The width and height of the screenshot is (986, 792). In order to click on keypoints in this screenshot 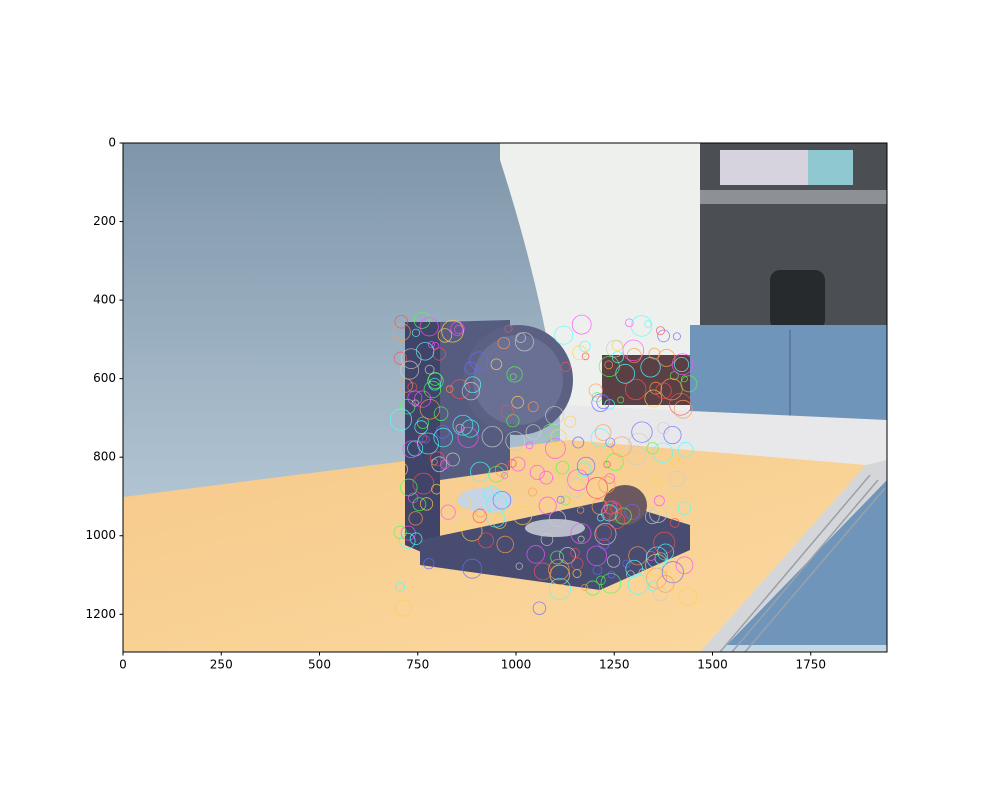, I will do `click(543, 464)`.